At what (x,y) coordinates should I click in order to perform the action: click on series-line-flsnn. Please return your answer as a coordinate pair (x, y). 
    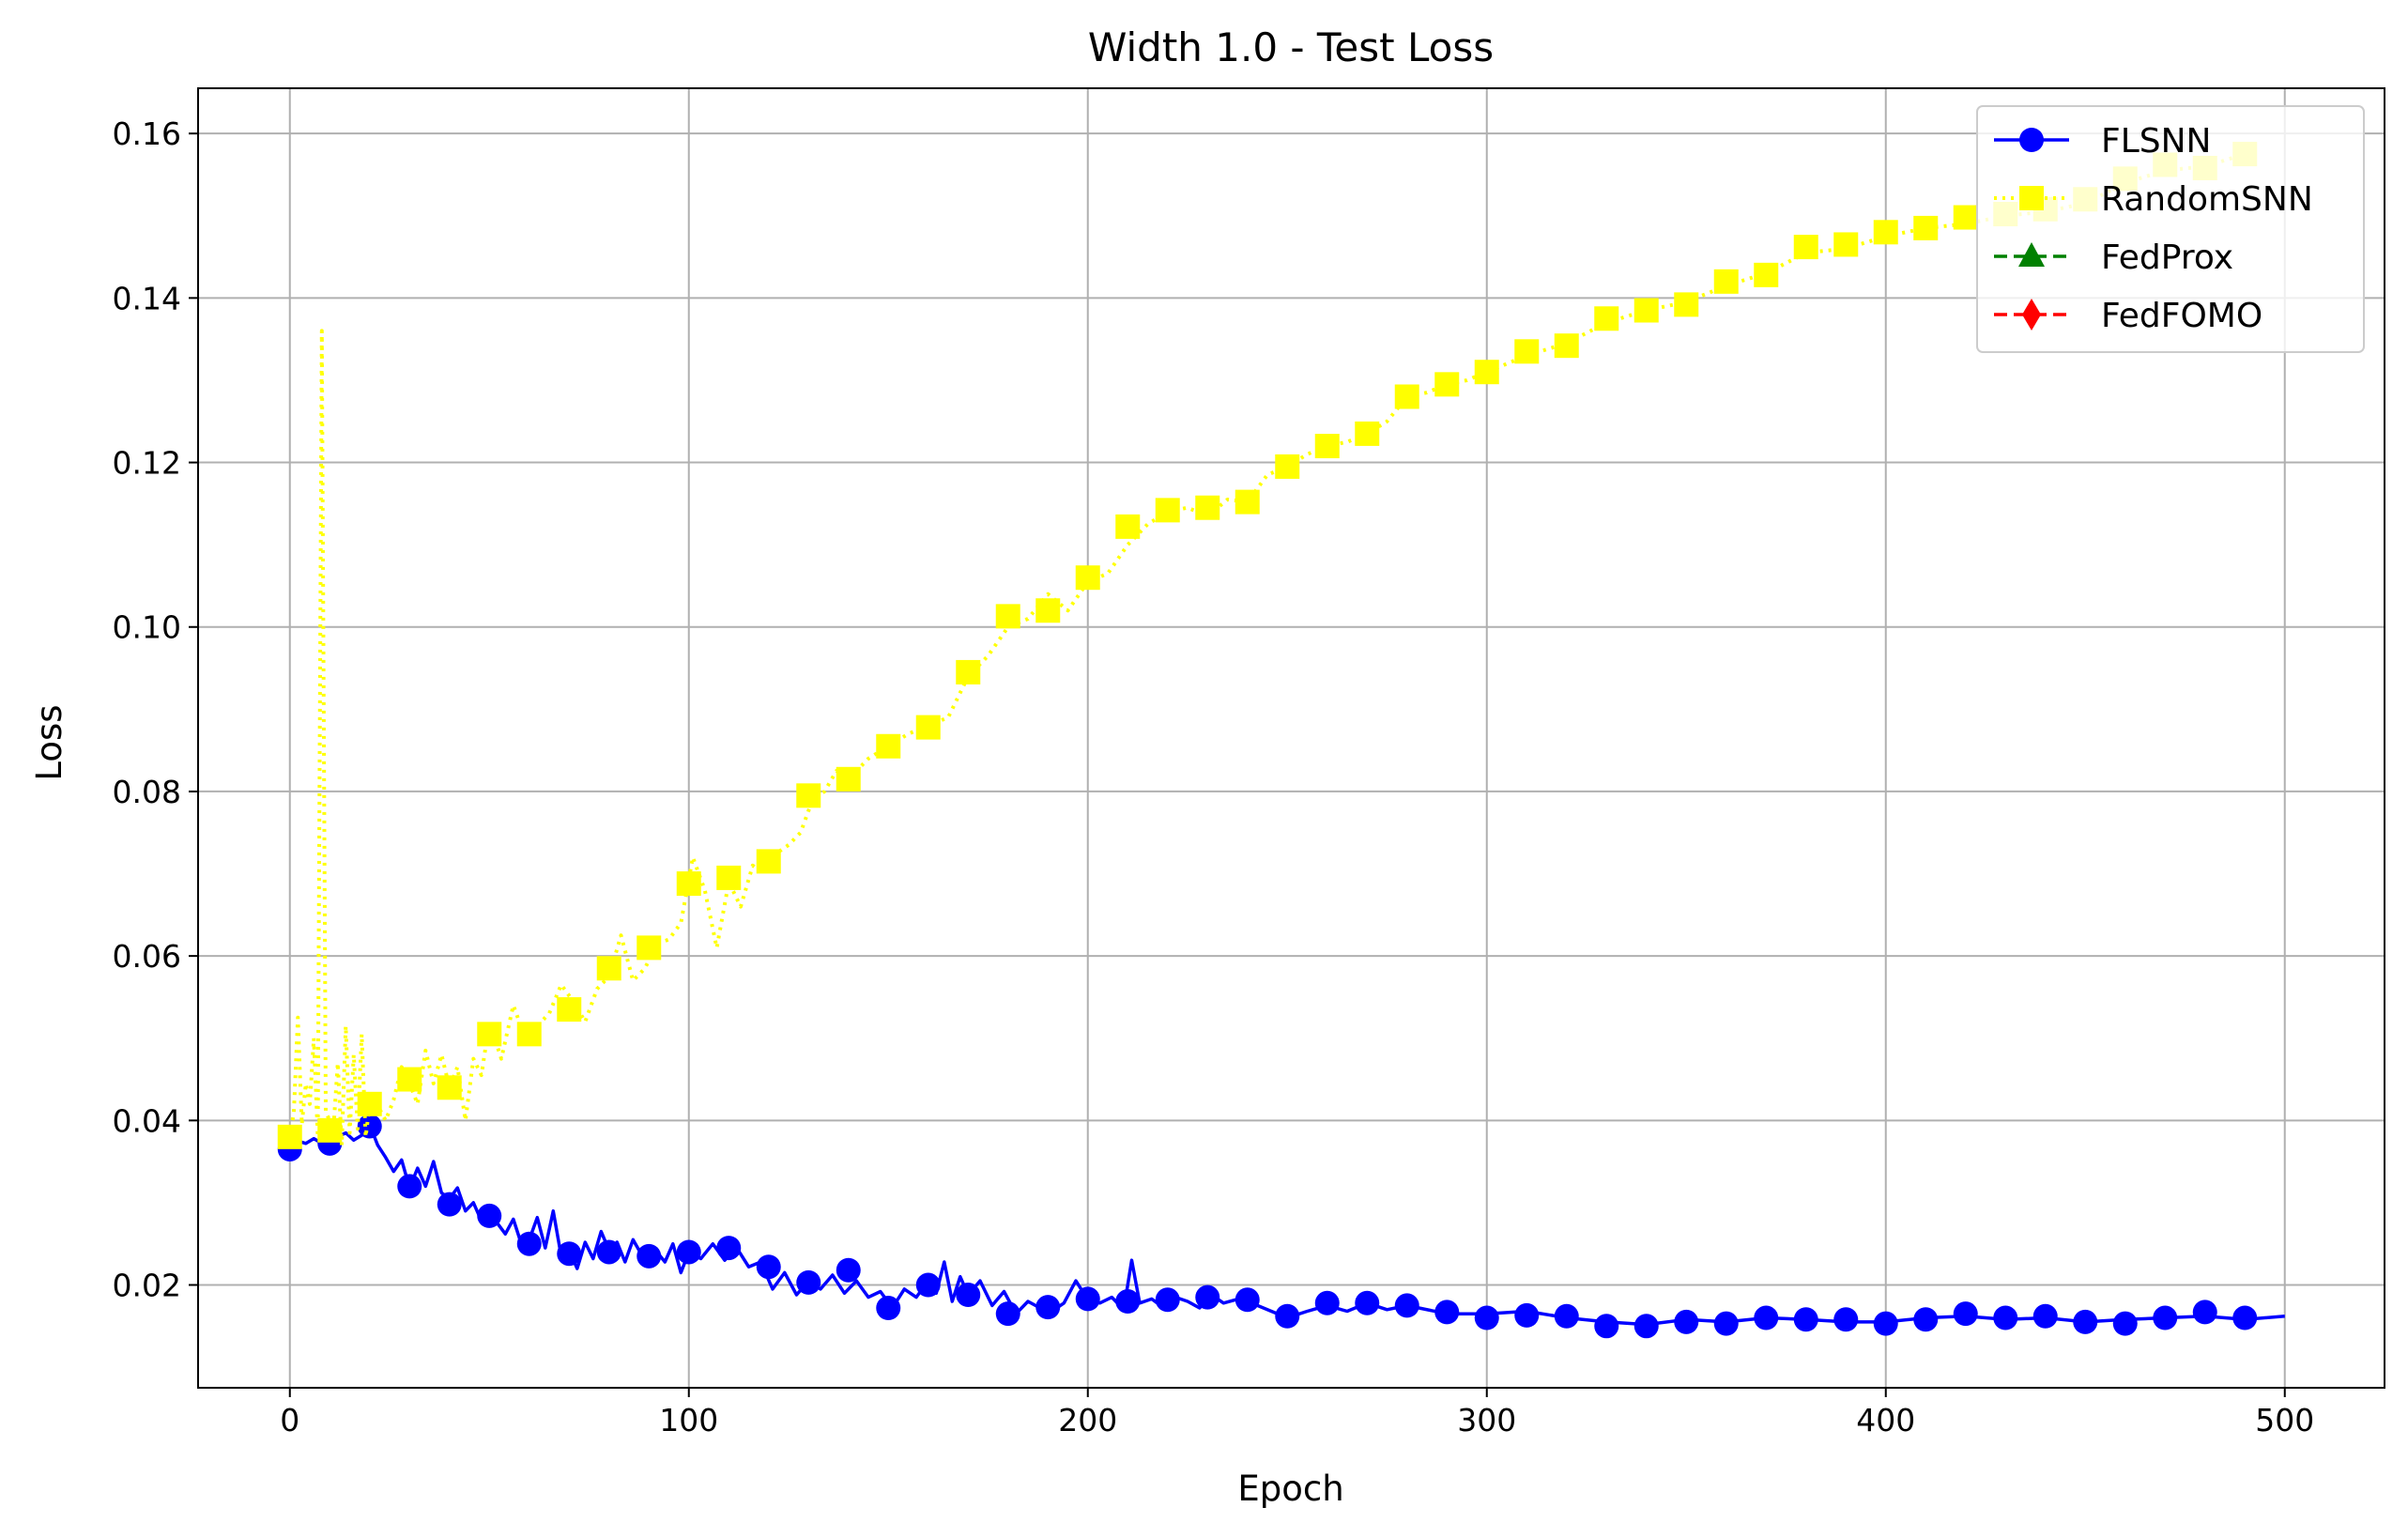
    Looking at the image, I should click on (1286, 1224).